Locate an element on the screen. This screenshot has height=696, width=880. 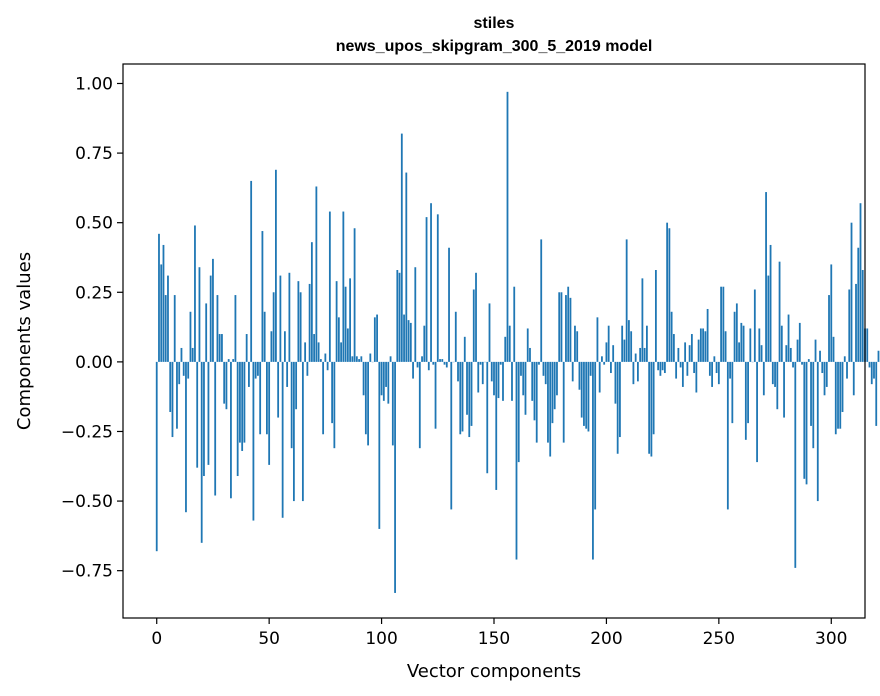
y-tick-label: 0.00 is located at coordinates (94, 363).